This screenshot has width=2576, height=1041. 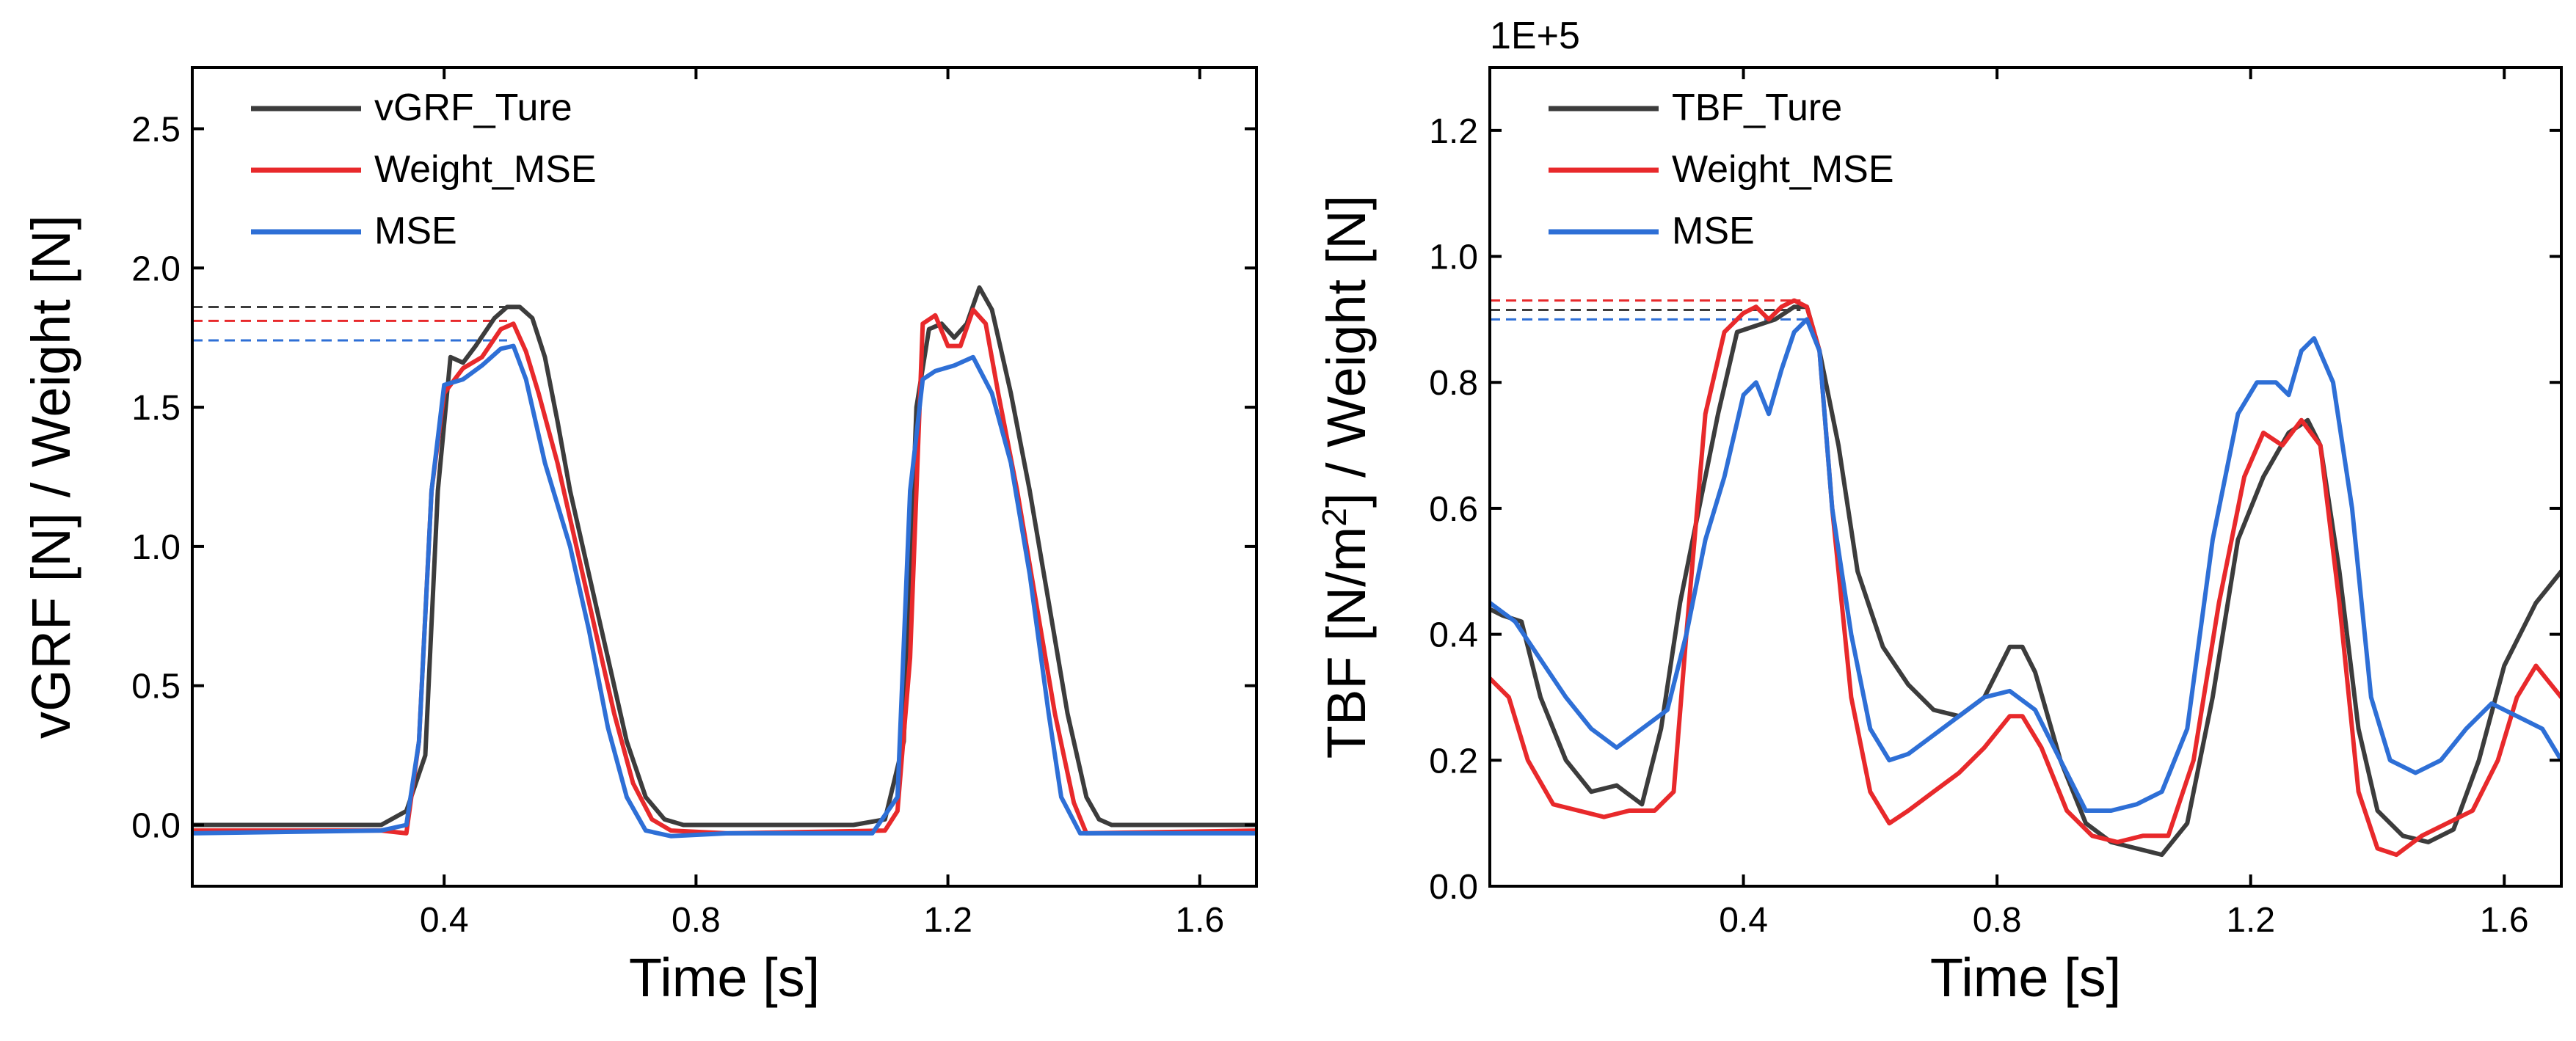 I want to click on y-multiplier-label: 1E+5, so click(x=1535, y=36).